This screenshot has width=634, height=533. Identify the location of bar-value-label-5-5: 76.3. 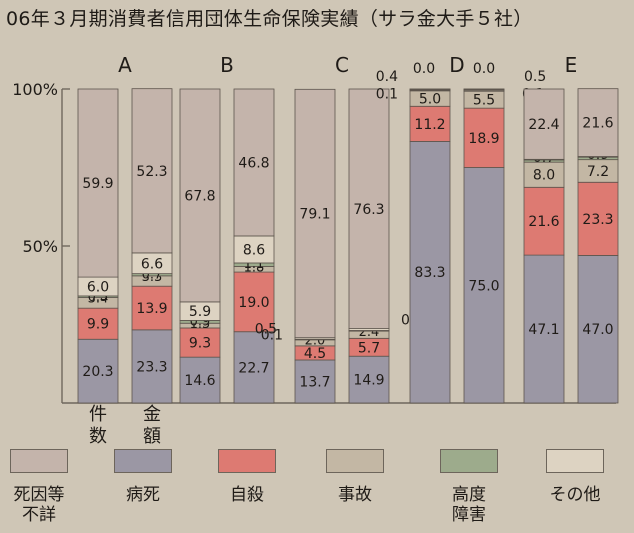
(368, 210).